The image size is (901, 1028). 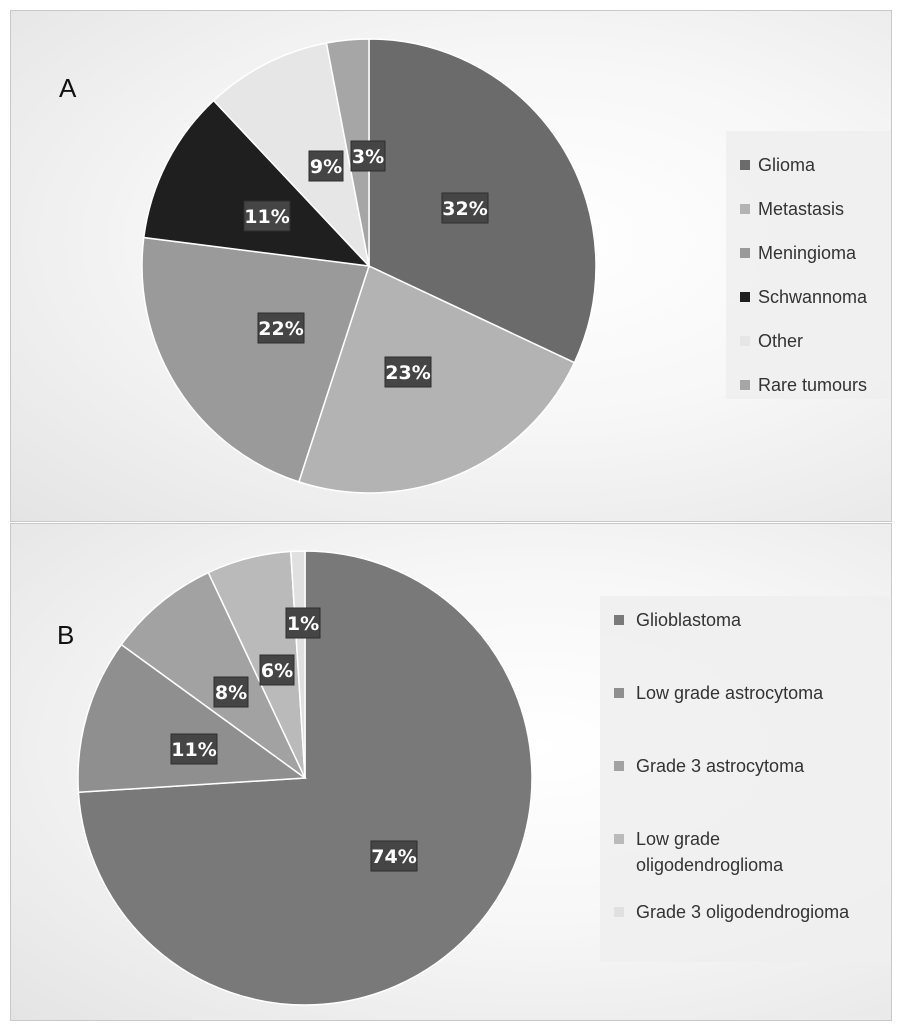 I want to click on panel-label-b: B, so click(x=66, y=635).